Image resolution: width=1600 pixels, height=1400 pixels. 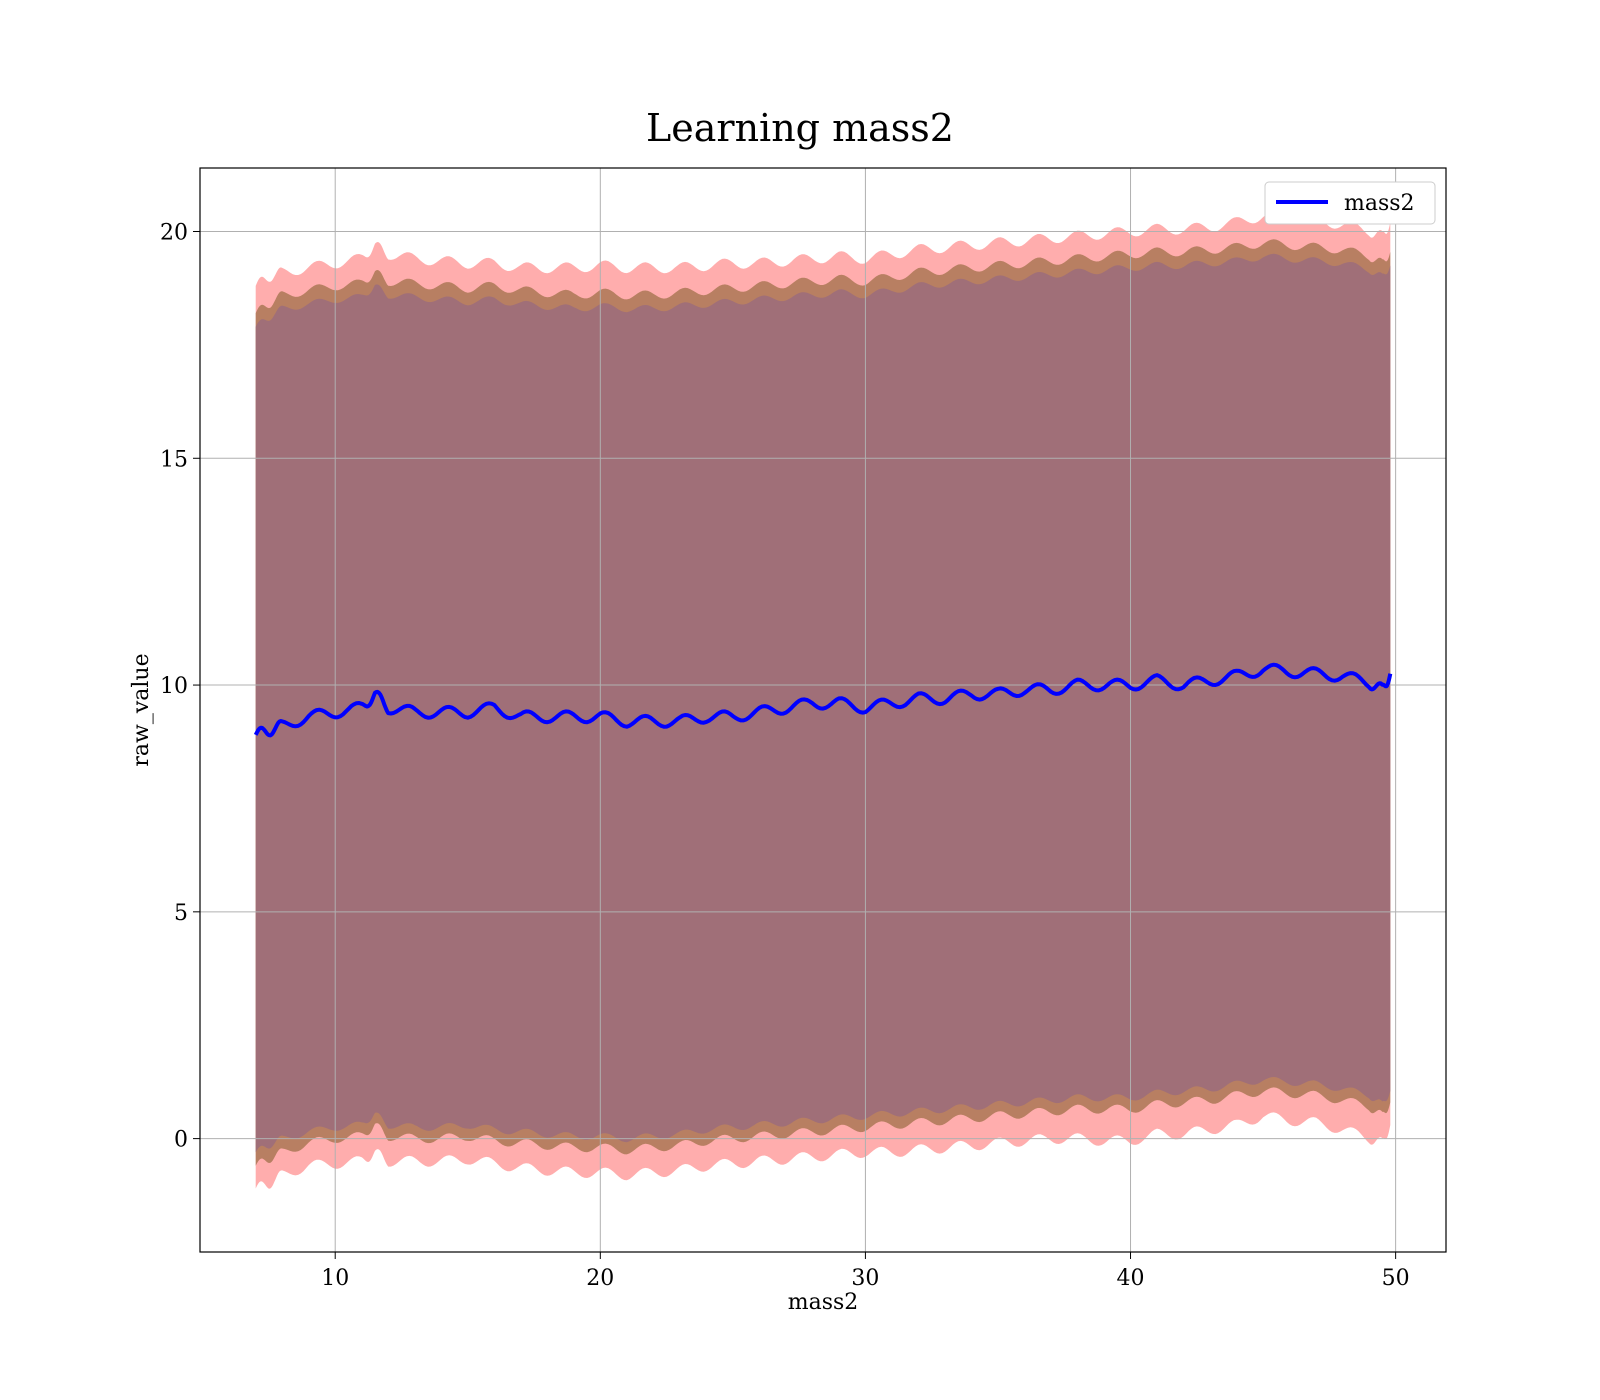 What do you see at coordinates (174, 686) in the screenshot?
I see `y-tick-label: 10` at bounding box center [174, 686].